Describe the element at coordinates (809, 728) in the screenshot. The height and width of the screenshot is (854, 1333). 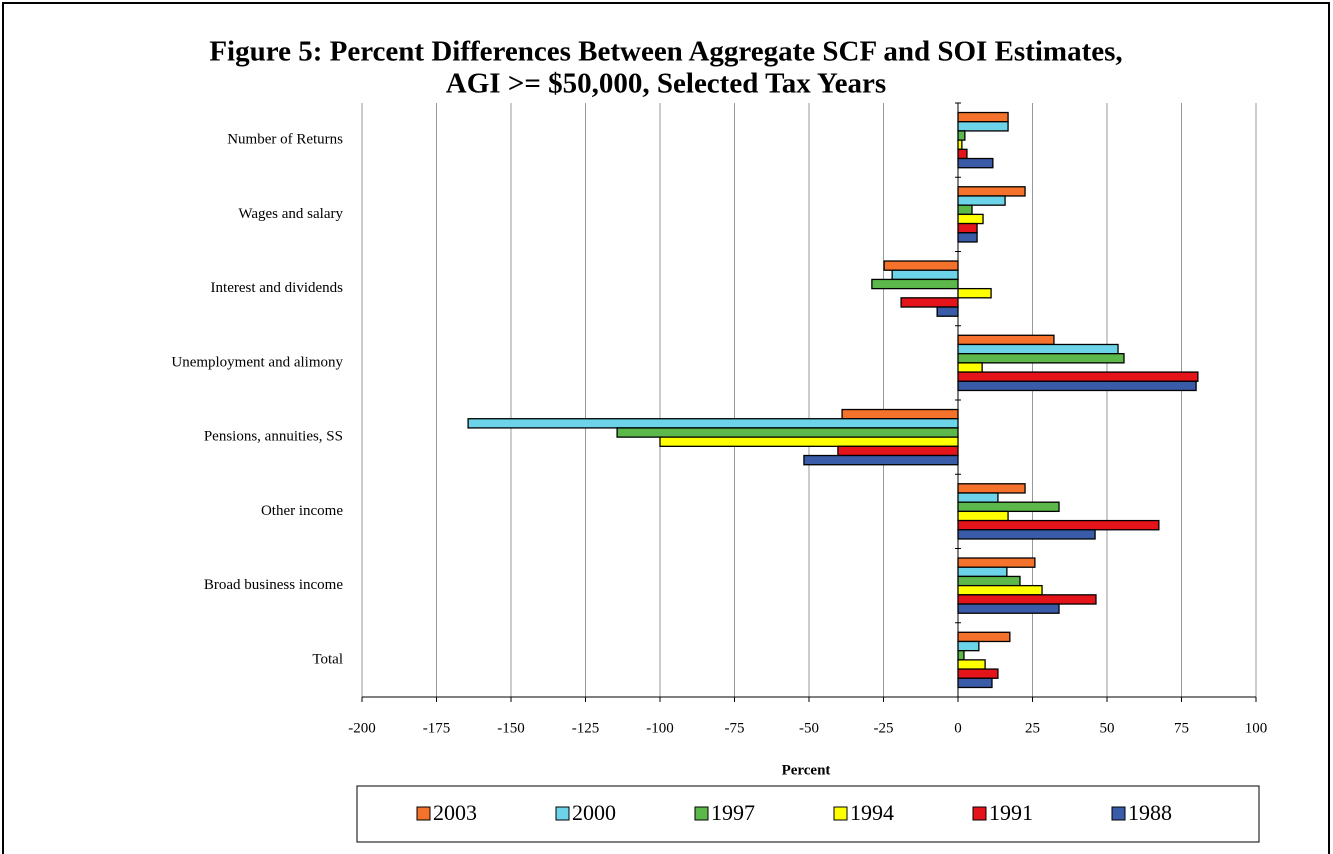
I see `x-tick-label: -50` at that location.